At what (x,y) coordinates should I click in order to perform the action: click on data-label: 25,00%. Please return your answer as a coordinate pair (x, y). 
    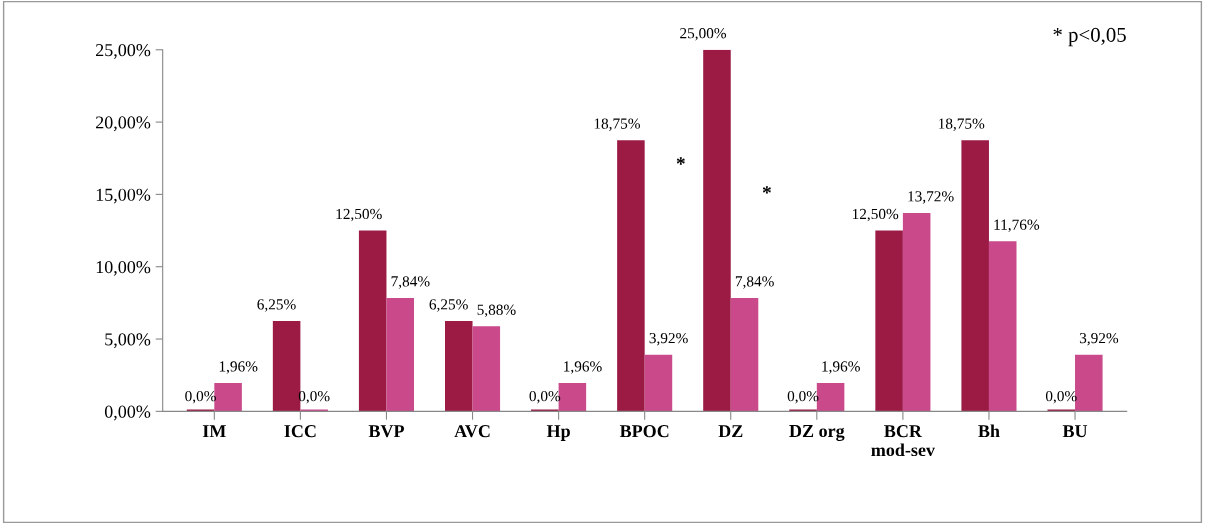
    Looking at the image, I should click on (703, 34).